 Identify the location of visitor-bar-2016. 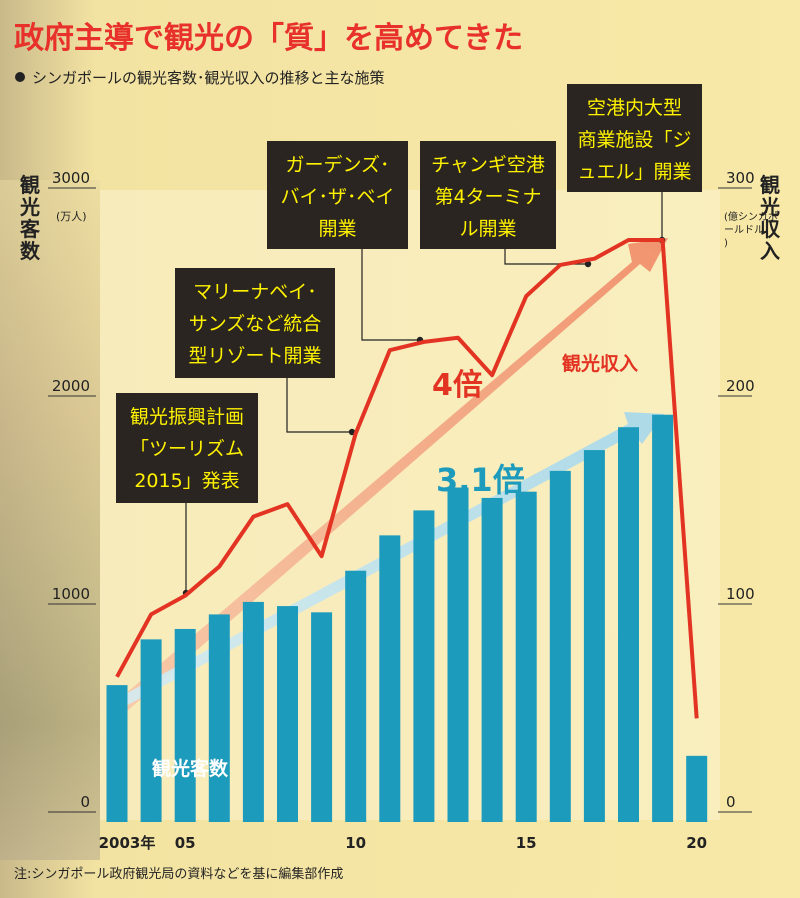
(560, 646).